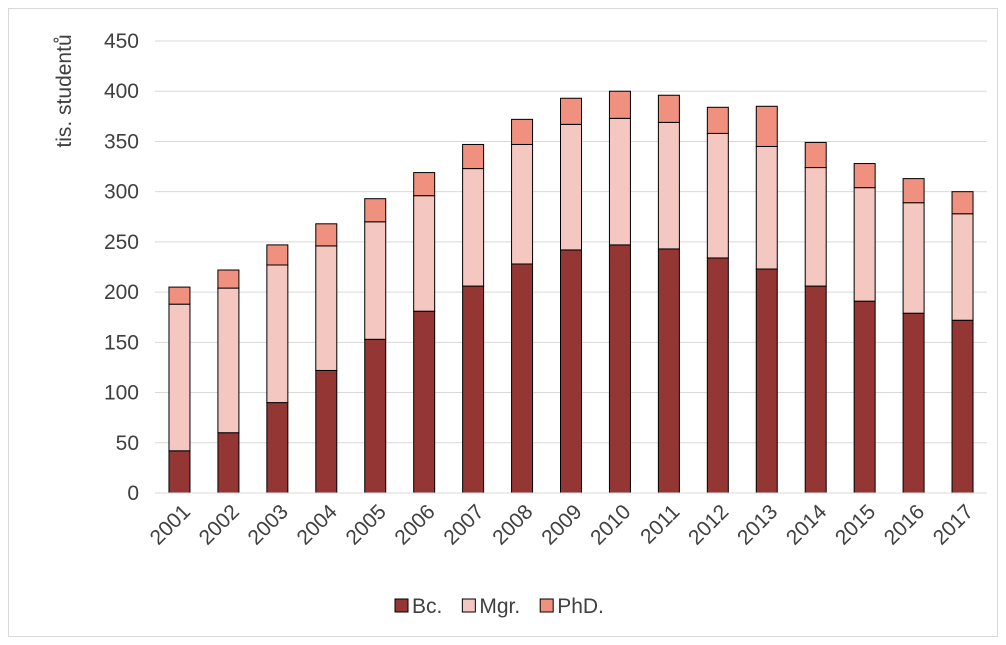 This screenshot has width=1006, height=645. Describe the element at coordinates (365, 524) in the screenshot. I see `x-tick-label: 2005` at that location.